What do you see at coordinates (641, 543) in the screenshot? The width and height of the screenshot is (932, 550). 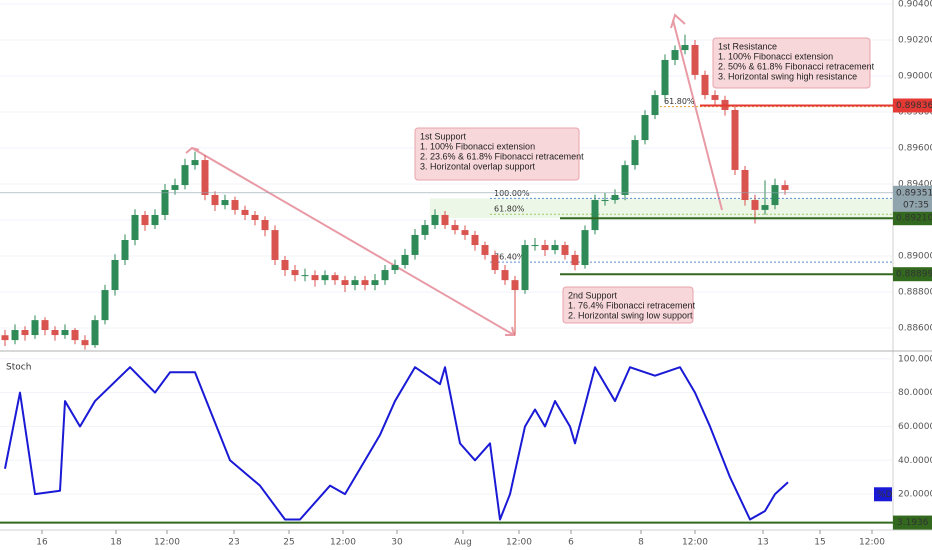 I see `x-tick-label: 8` at bounding box center [641, 543].